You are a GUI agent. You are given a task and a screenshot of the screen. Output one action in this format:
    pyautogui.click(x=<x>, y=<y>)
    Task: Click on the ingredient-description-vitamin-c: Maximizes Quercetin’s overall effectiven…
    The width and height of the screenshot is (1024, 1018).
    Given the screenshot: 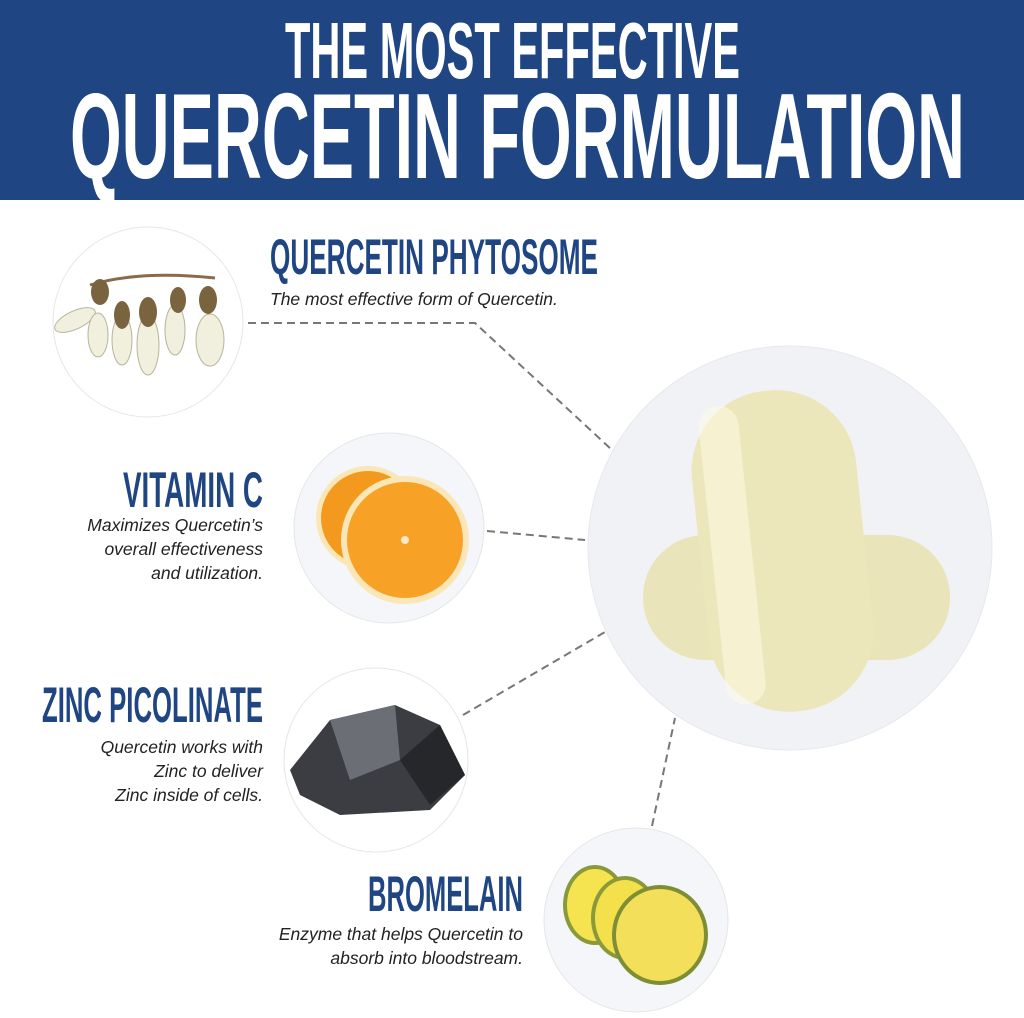 What is the action you would take?
    pyautogui.click(x=175, y=549)
    